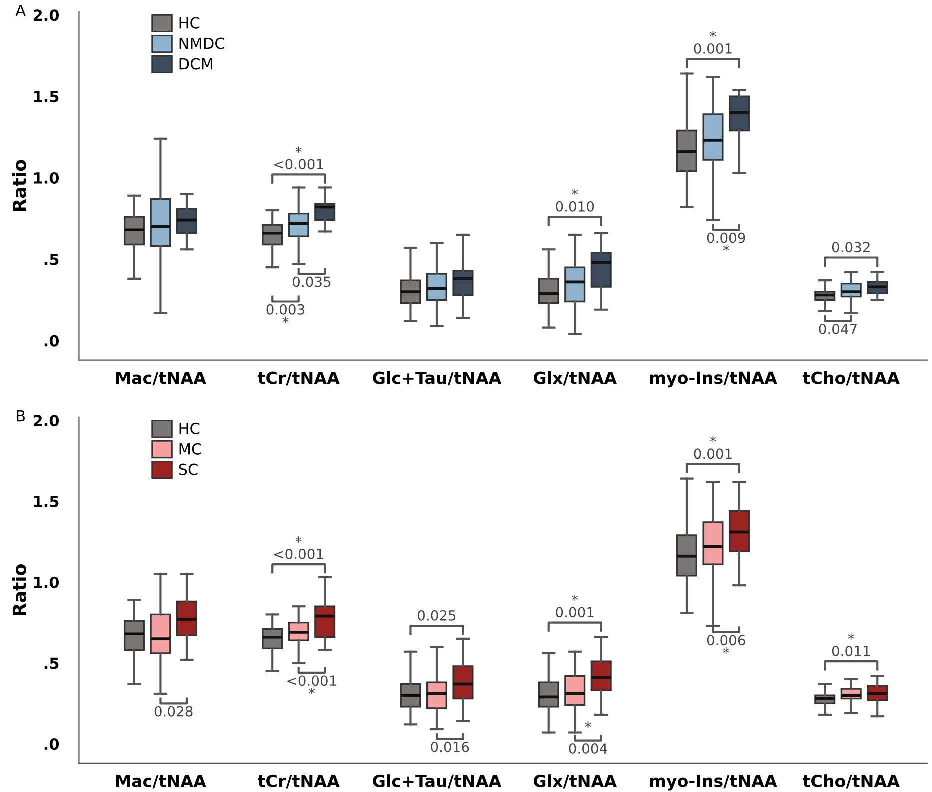 The height and width of the screenshot is (792, 932). Describe the element at coordinates (21, 10) in the screenshot. I see `chart-title: A` at that location.